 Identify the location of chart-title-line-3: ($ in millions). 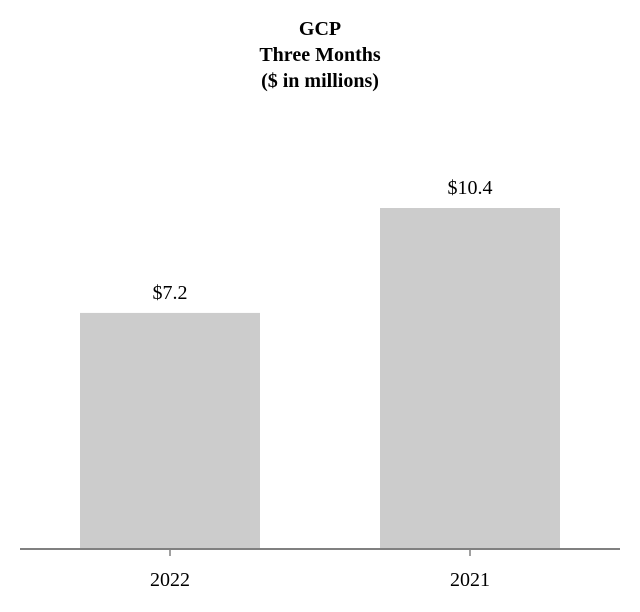
(320, 81).